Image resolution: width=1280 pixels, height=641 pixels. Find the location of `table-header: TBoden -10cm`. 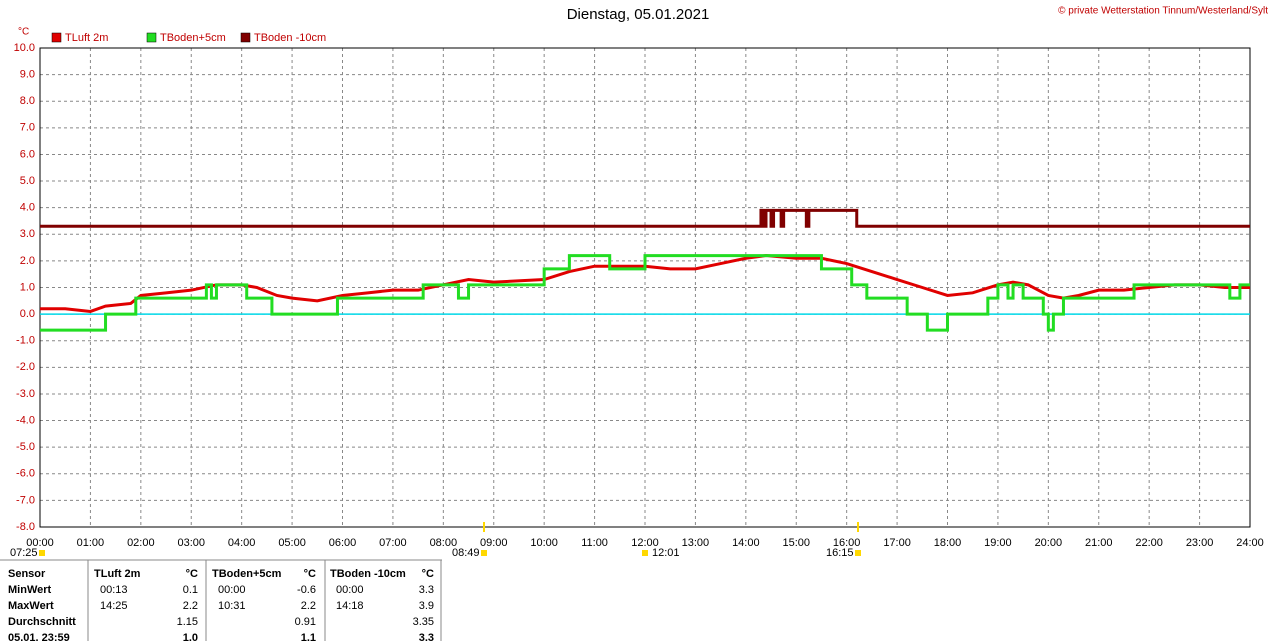

table-header: TBoden -10cm is located at coordinates (368, 574).